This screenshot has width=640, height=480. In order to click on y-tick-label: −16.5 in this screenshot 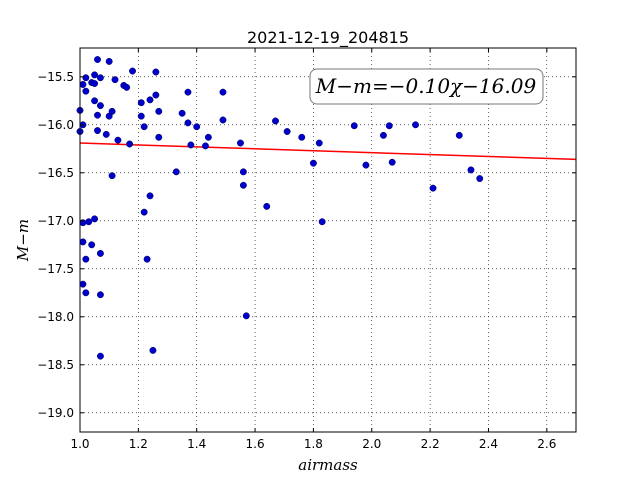, I will do `click(55, 173)`.